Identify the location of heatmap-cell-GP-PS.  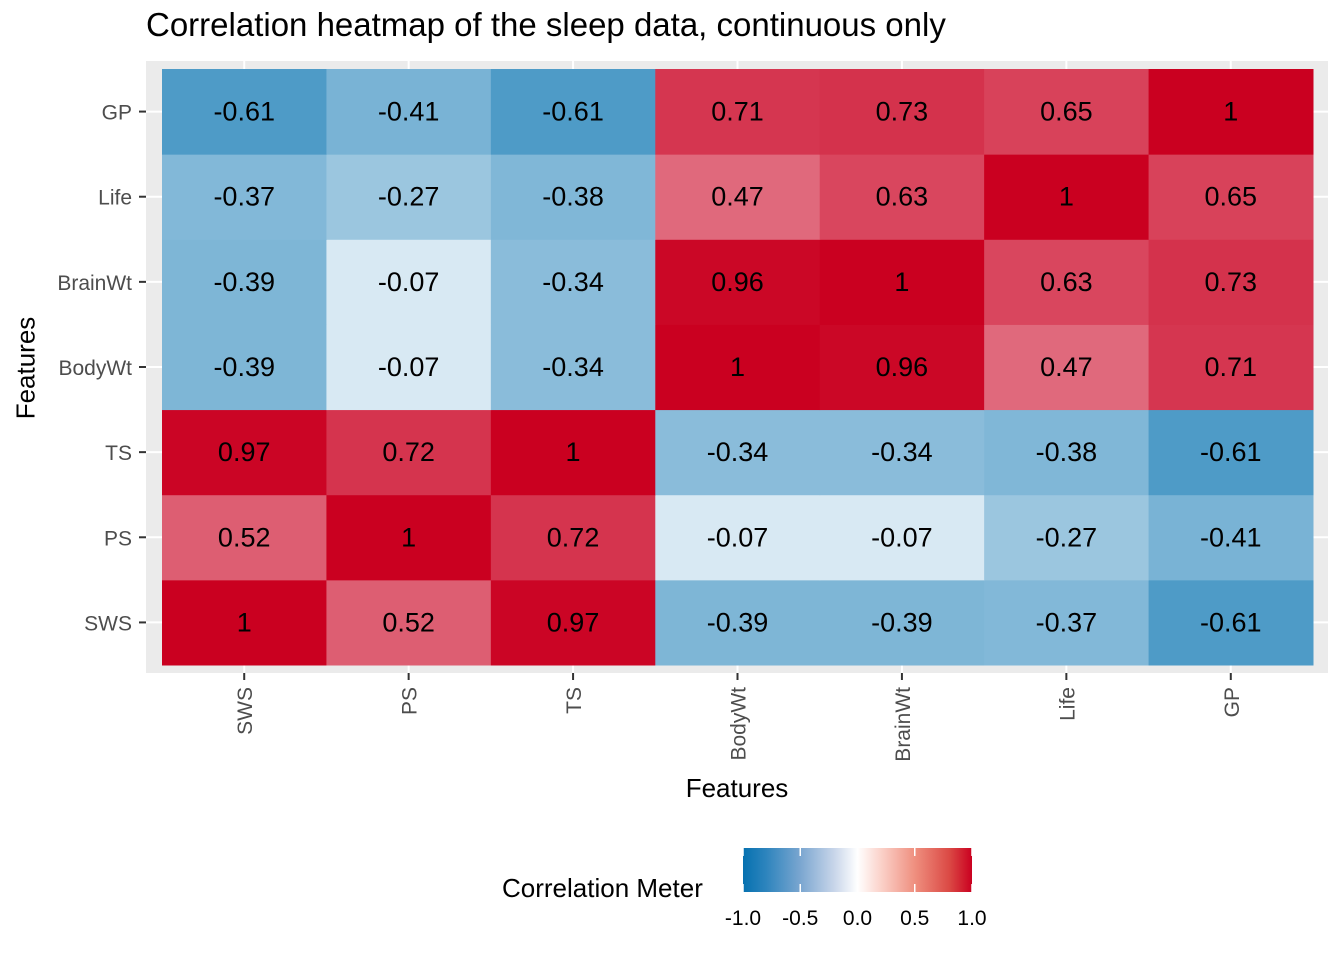
(409, 112).